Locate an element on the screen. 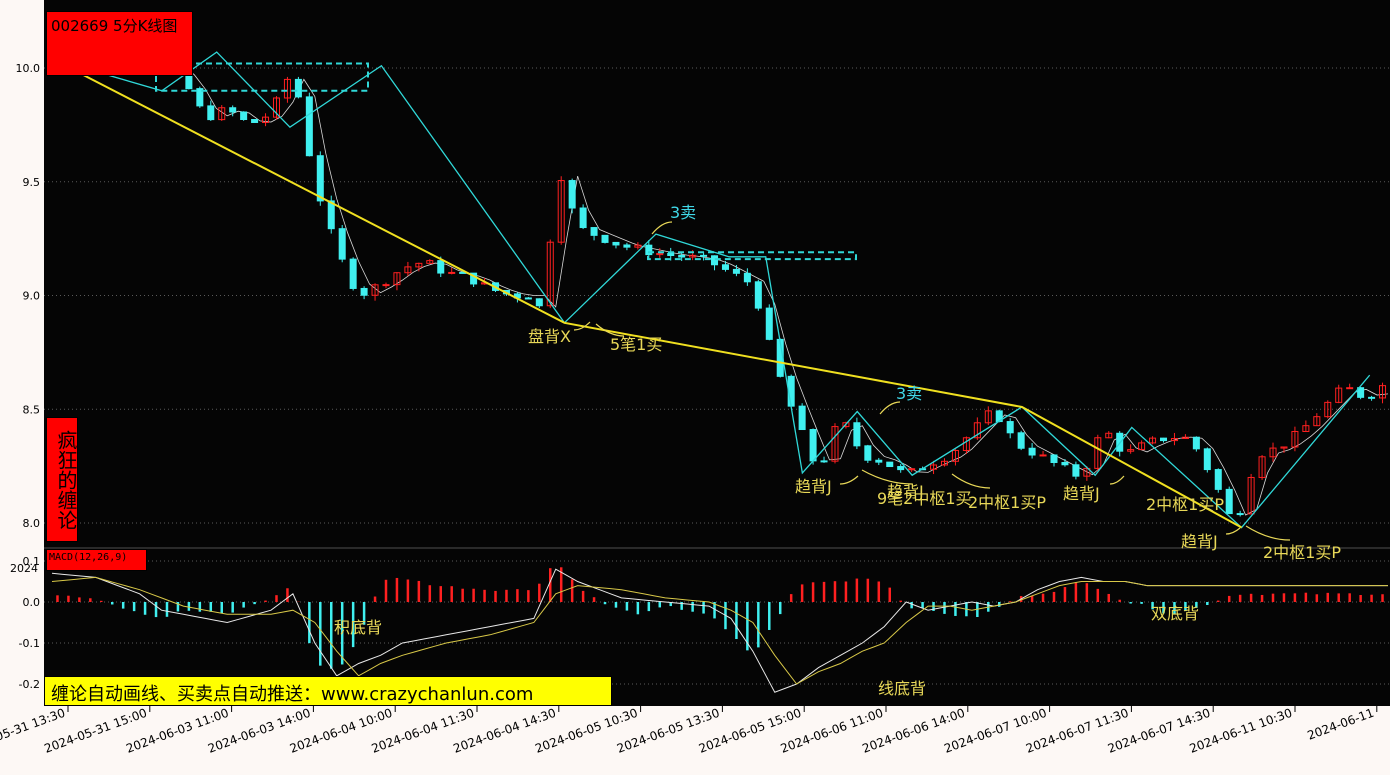 This screenshot has width=1390, height=775. promo-text: 缠论自动画线、买卖点自动推送：www.crazychanlun.com is located at coordinates (292, 694).